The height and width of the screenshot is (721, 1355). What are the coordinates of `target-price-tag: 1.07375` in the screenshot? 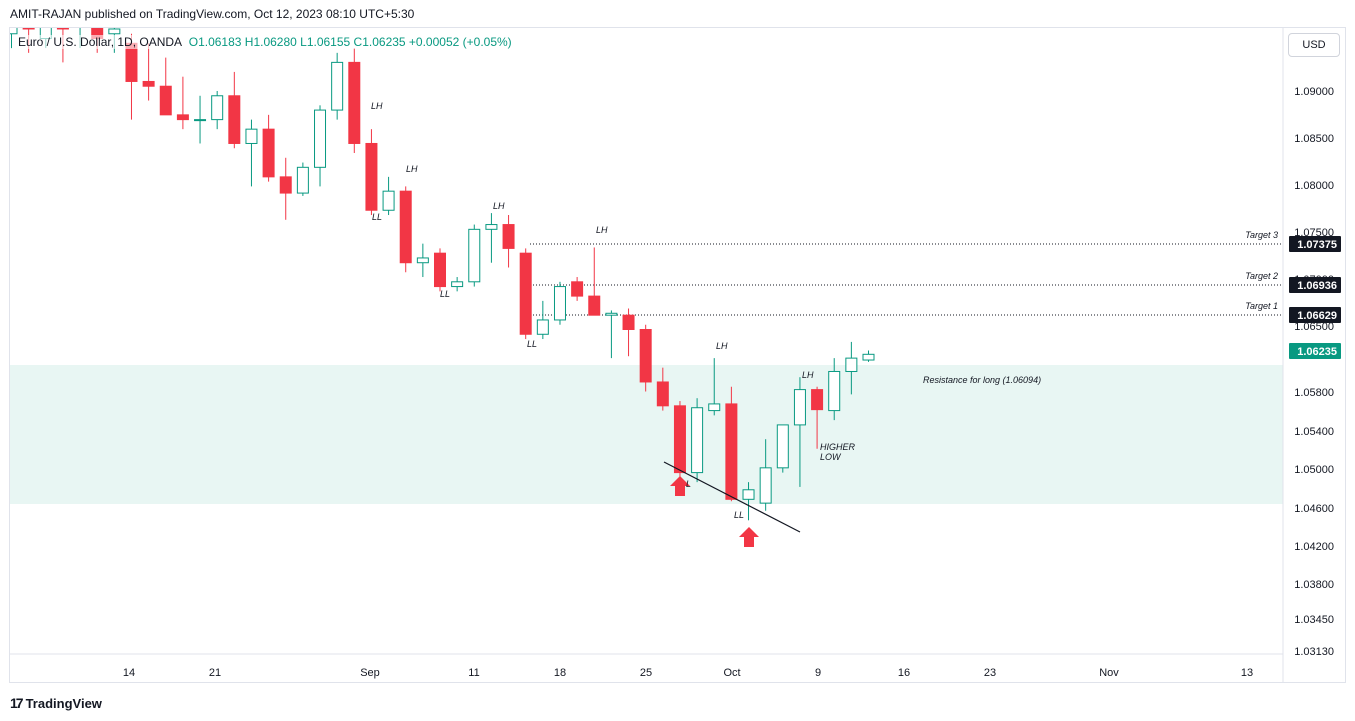 It's located at (1315, 244).